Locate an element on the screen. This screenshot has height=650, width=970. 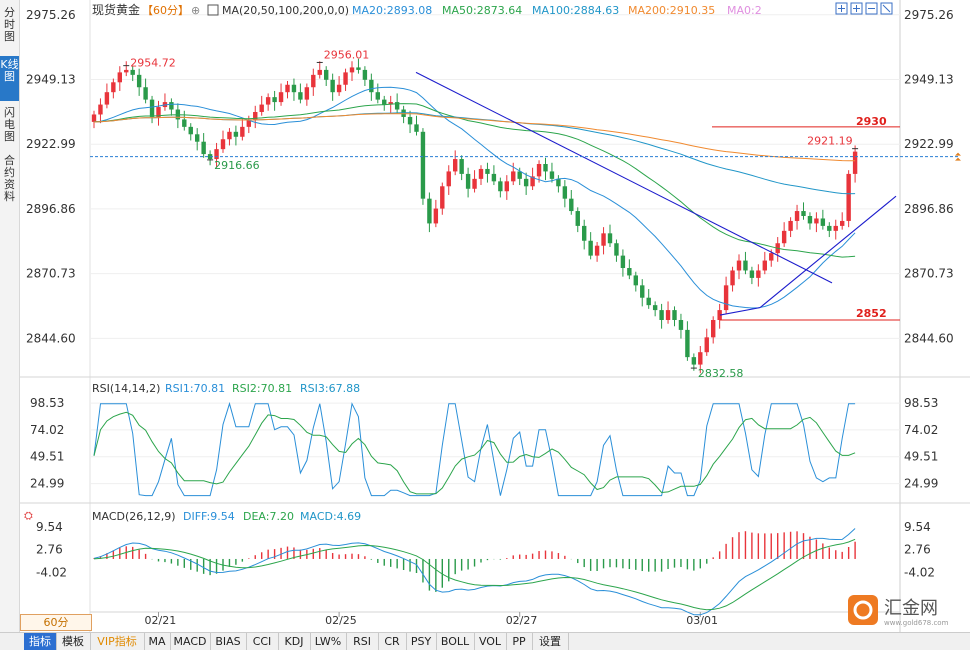
indicator-tab-lw: LW% is located at coordinates (328, 641).